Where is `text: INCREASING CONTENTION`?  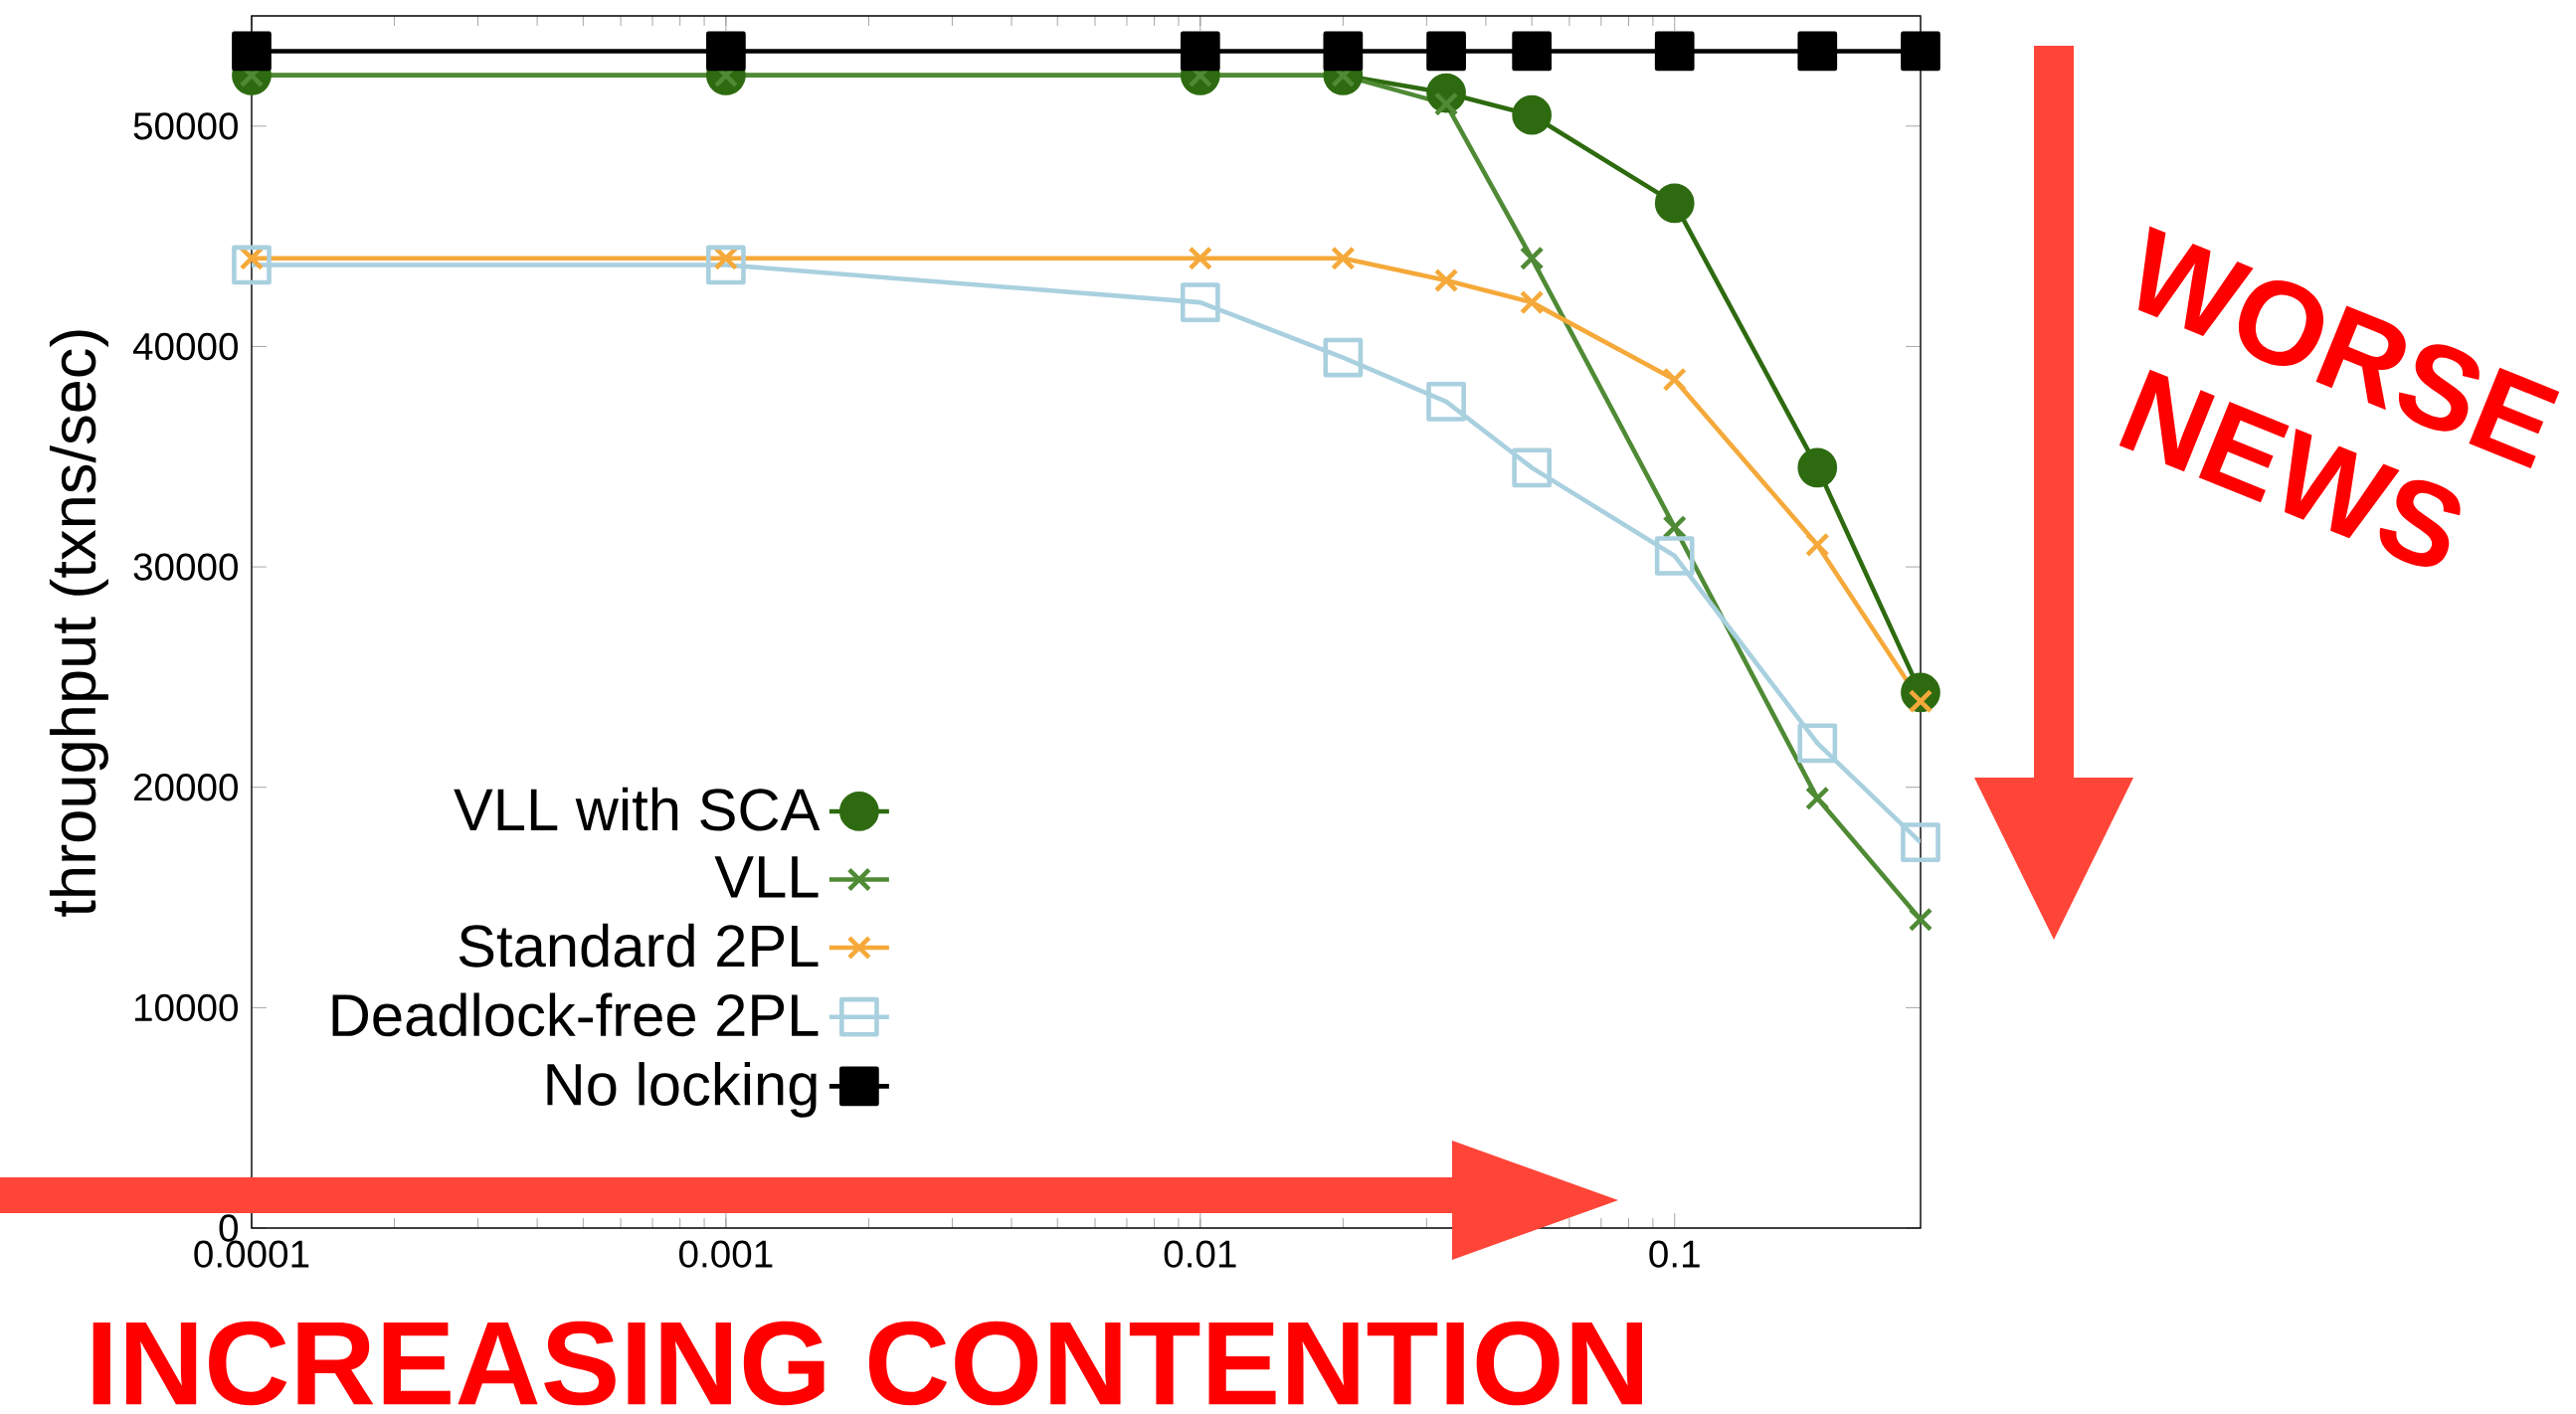 text: INCREASING CONTENTION is located at coordinates (867, 1363).